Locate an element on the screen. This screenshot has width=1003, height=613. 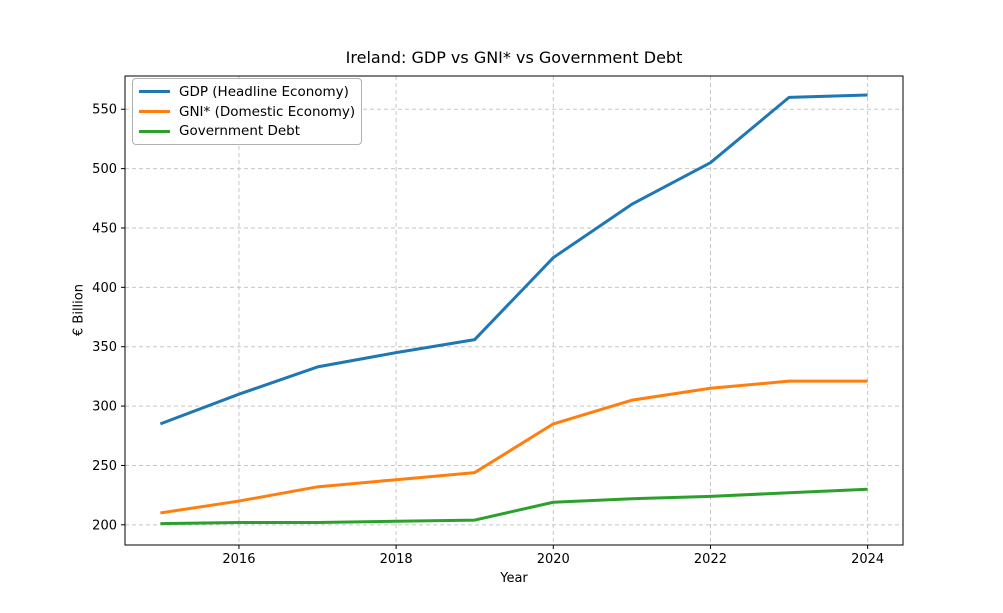
y-tick-label: 550 is located at coordinates (104, 110).